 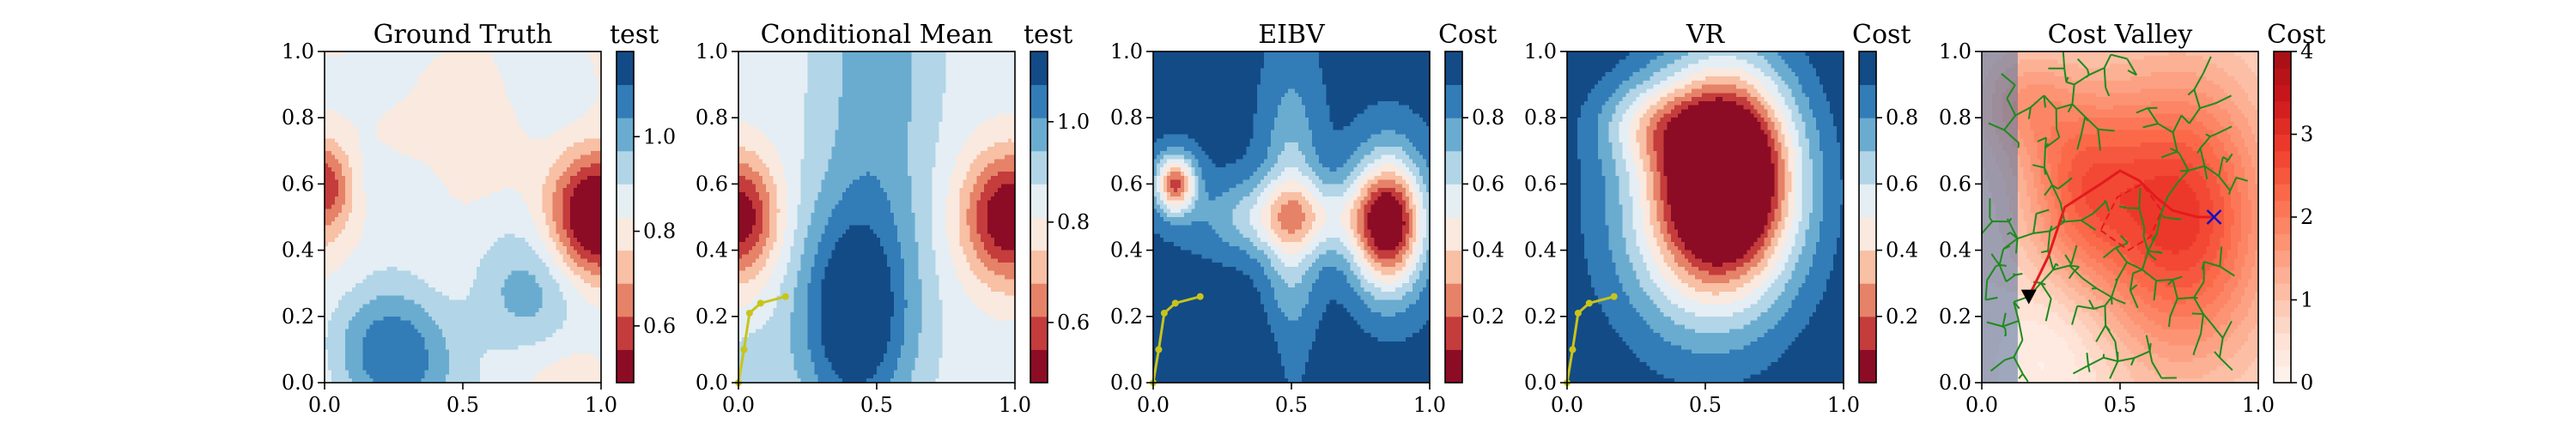 What do you see at coordinates (712, 383) in the screenshot?
I see `y-tick-label: 0.0` at bounding box center [712, 383].